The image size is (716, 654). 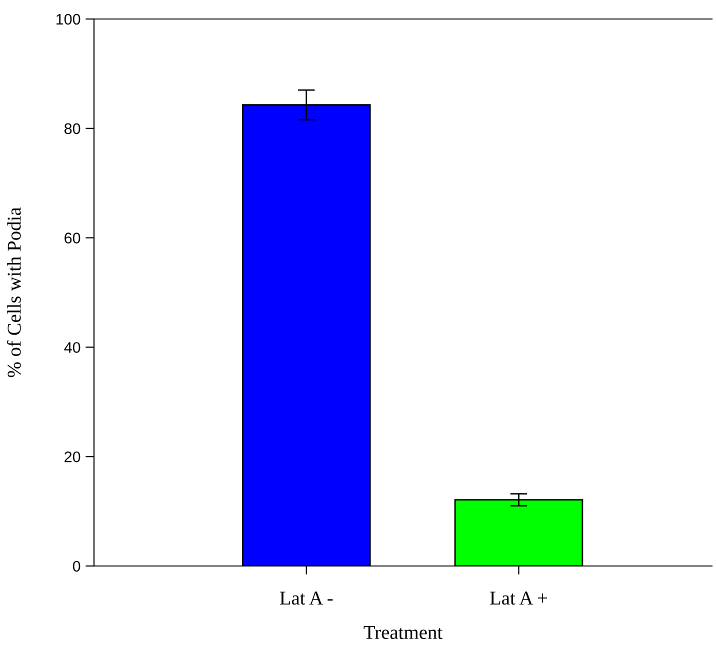 What do you see at coordinates (13, 292) in the screenshot?
I see `y-axis-title: % of Cells with Podia` at bounding box center [13, 292].